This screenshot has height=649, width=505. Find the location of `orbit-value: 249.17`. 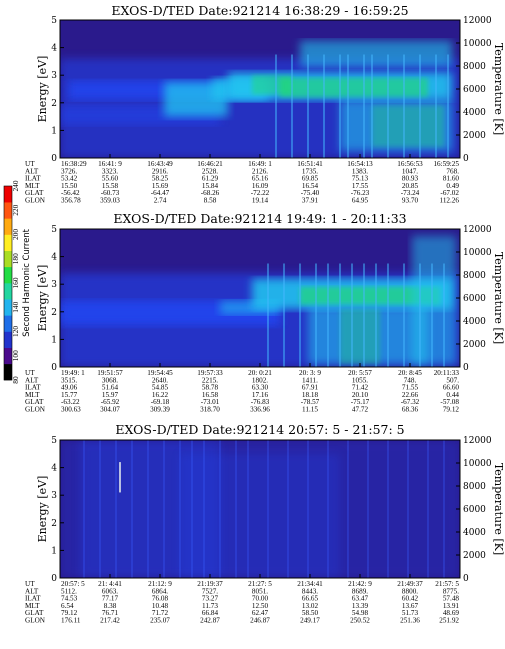

orbit-value: 249.17 is located at coordinates (310, 621).